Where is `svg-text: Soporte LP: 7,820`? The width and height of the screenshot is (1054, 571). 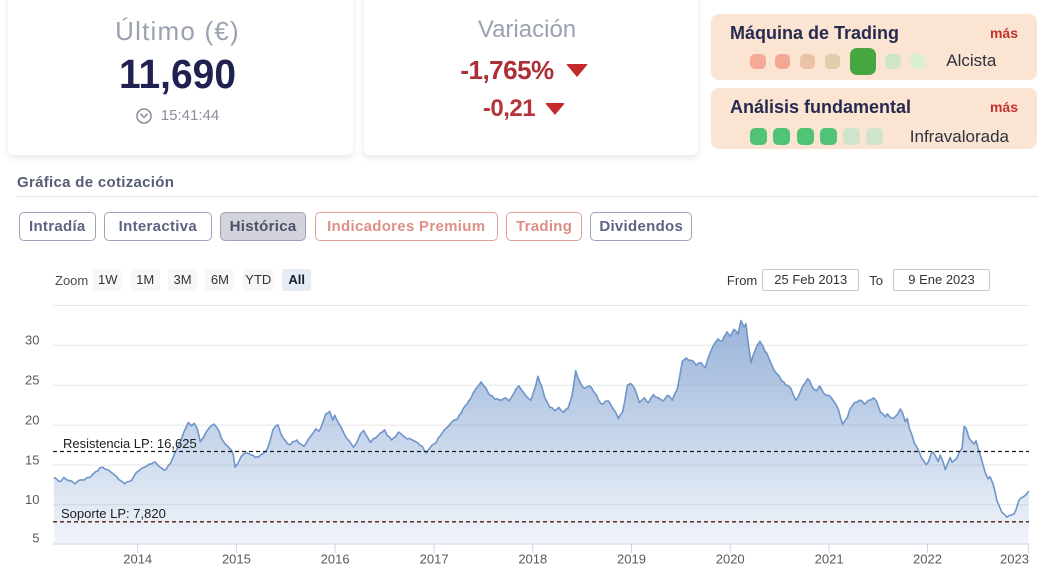
svg-text: Soporte LP: 7,820 is located at coordinates (113, 513).